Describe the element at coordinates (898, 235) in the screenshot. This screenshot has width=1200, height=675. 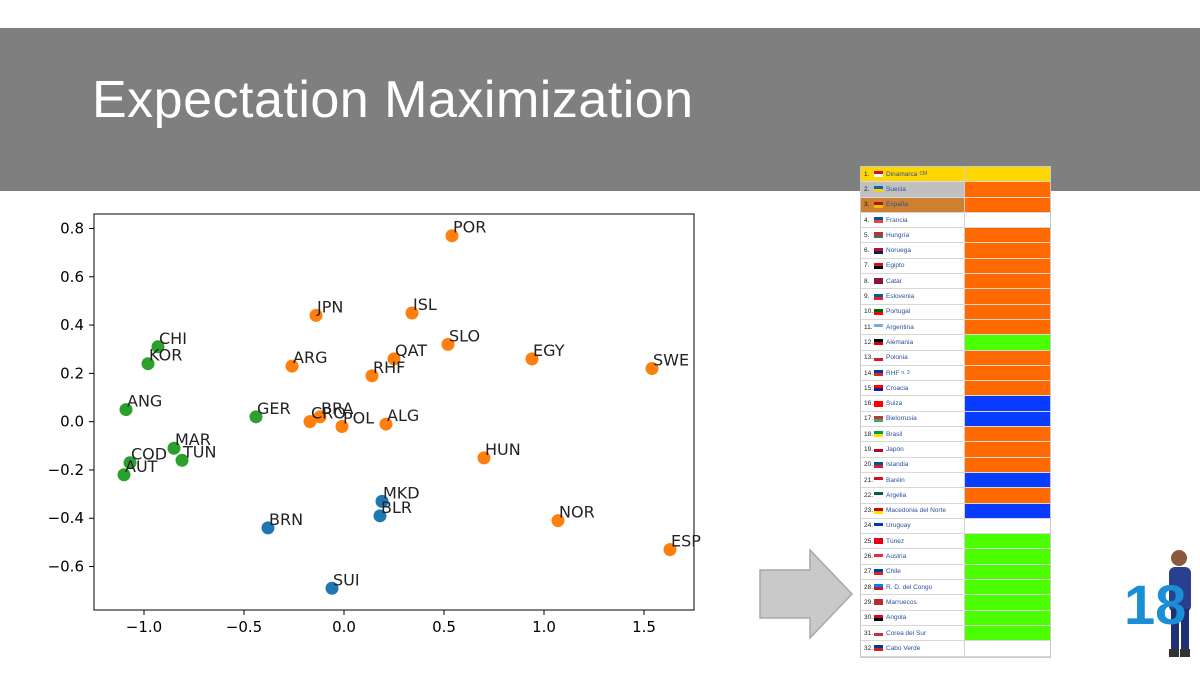
I see `team-name-link: Hungría` at that location.